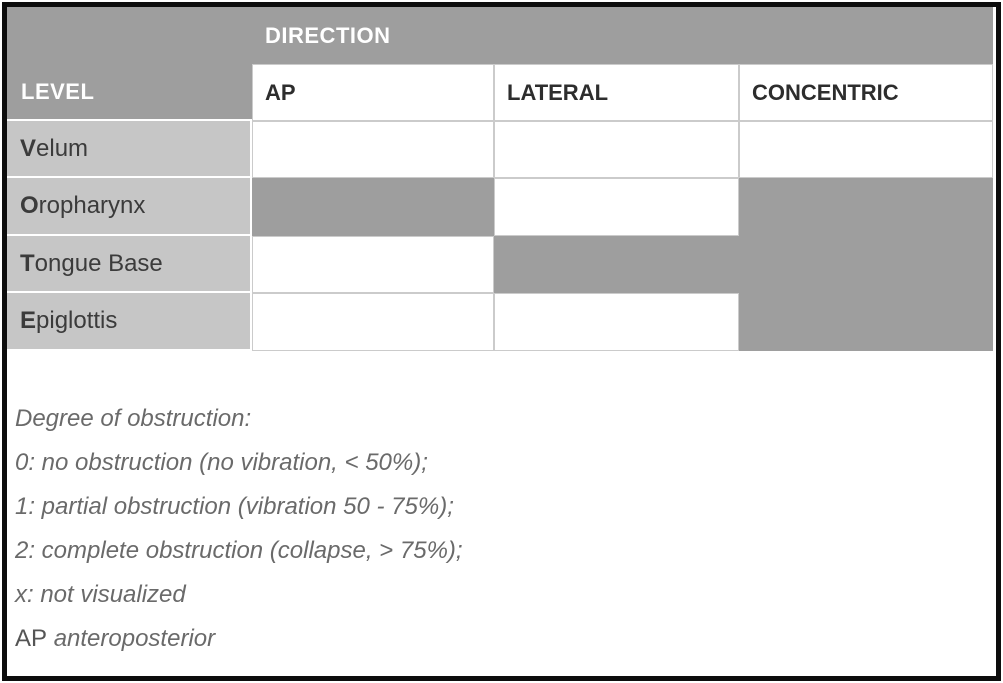 The width and height of the screenshot is (1003, 683). What do you see at coordinates (83, 205) in the screenshot?
I see `row-label-text: Oropharynx` at bounding box center [83, 205].